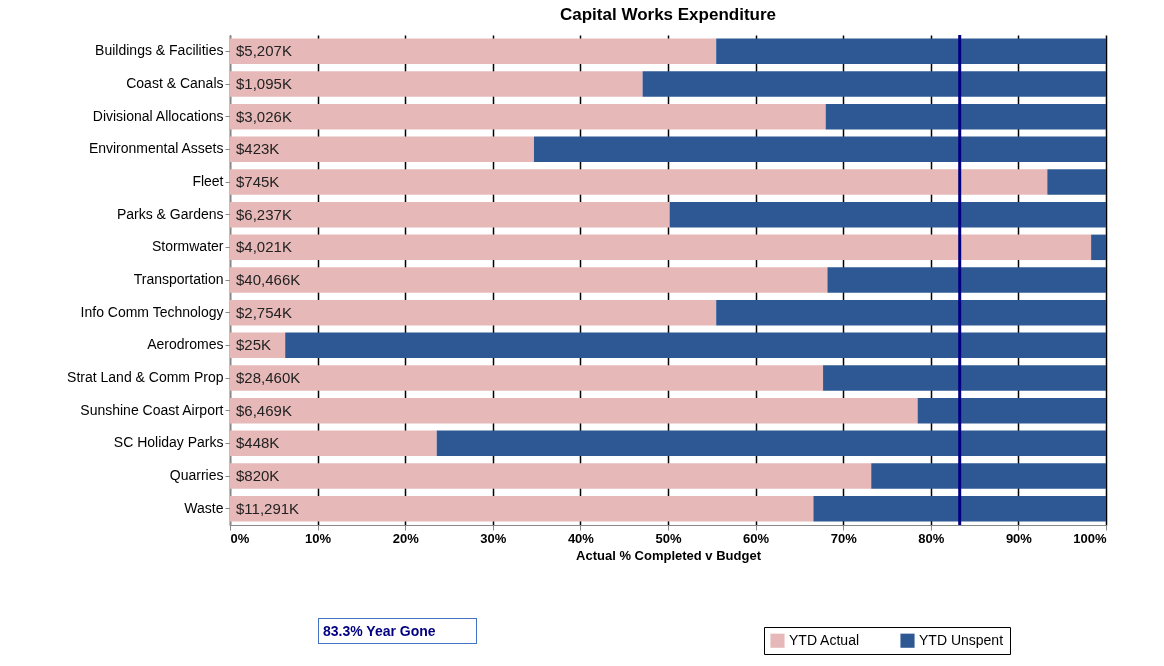 The height and width of the screenshot is (666, 1164). Describe the element at coordinates (668, 14) in the screenshot. I see `chart-title: Capital Works Expenditure` at that location.